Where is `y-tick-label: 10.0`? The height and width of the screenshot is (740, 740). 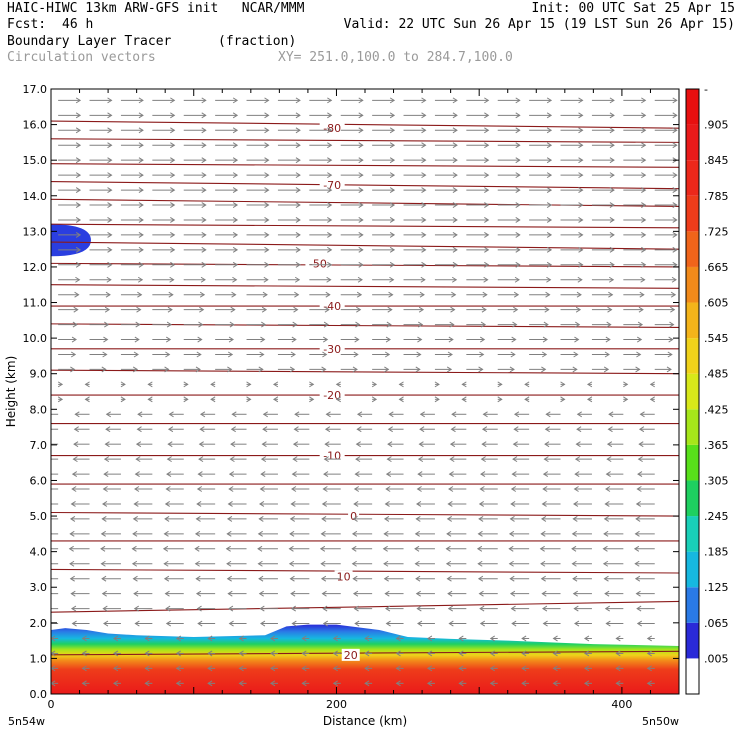 y-tick-label: 10.0 is located at coordinates (35, 338).